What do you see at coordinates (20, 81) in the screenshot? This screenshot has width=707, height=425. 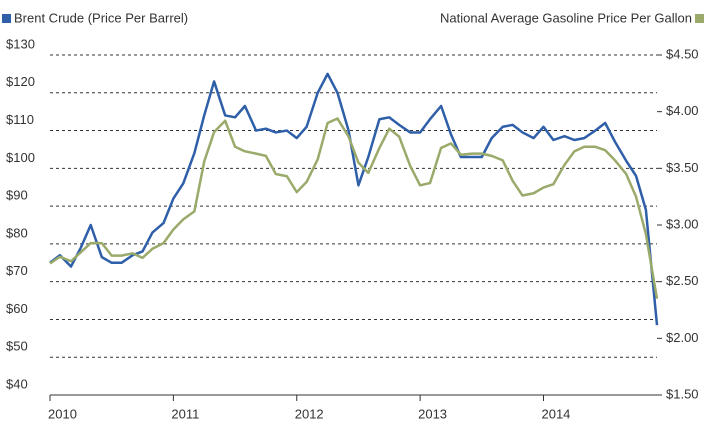 I see `y-tick-label: $120` at bounding box center [20, 81].